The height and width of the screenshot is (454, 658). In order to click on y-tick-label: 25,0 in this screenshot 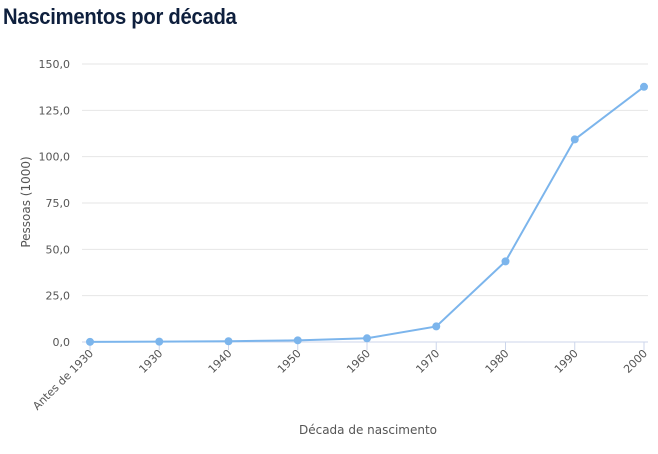, I will do `click(58, 296)`.